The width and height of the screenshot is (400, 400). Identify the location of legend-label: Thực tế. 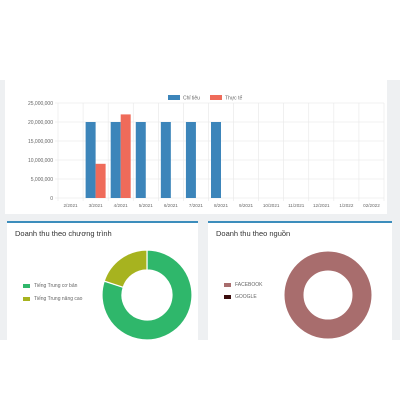
(233, 99).